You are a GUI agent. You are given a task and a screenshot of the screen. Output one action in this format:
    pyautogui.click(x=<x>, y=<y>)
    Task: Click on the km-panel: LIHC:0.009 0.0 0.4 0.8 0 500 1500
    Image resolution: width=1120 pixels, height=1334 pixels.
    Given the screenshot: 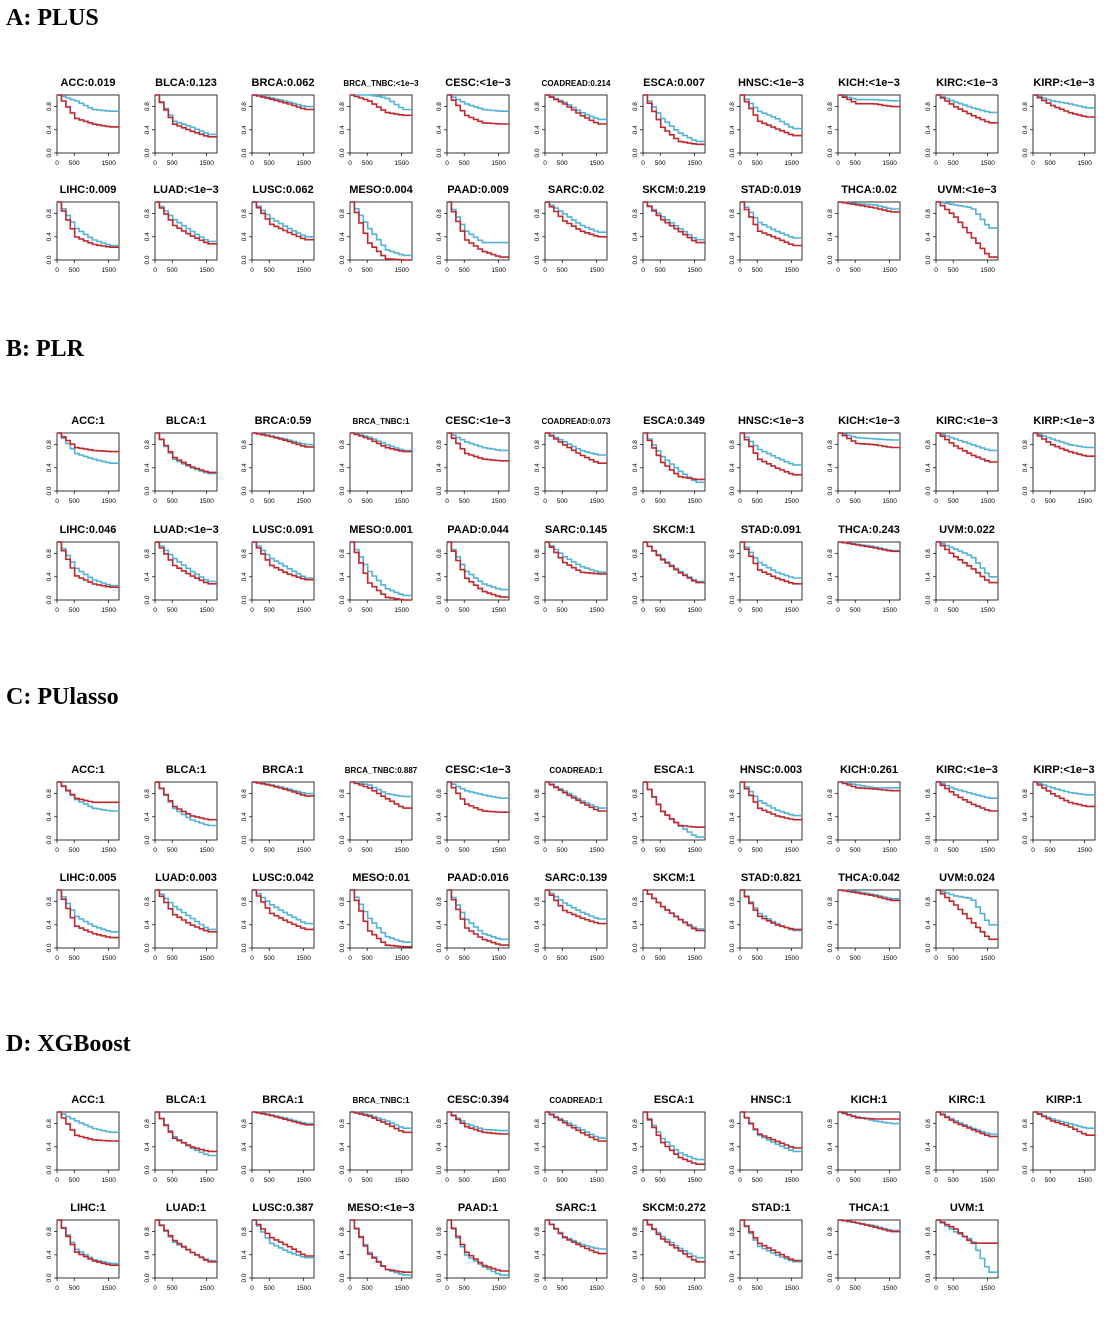 What is the action you would take?
    pyautogui.click(x=83, y=229)
    